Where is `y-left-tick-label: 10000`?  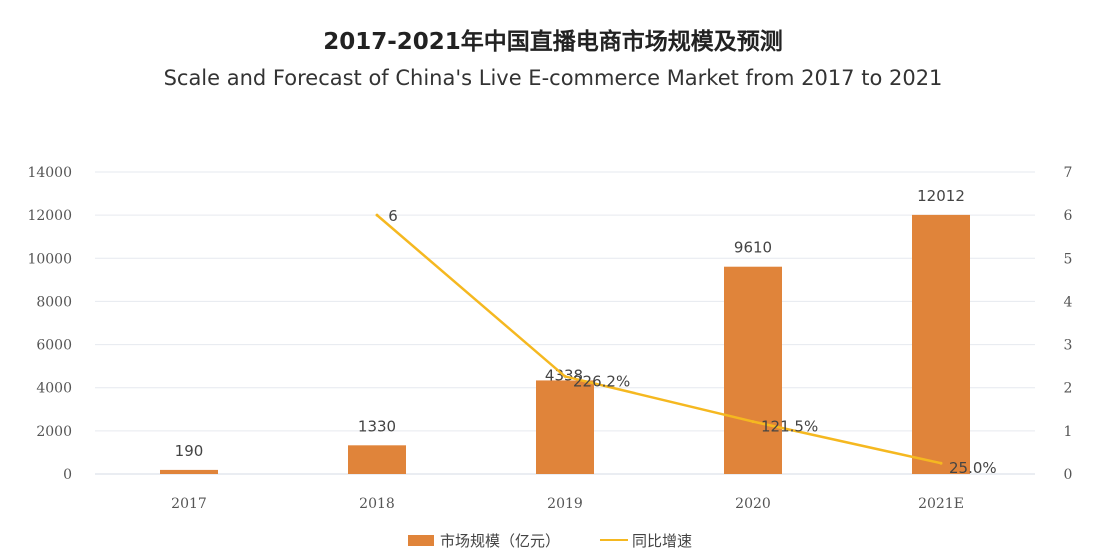 y-left-tick-label: 10000 is located at coordinates (49, 259).